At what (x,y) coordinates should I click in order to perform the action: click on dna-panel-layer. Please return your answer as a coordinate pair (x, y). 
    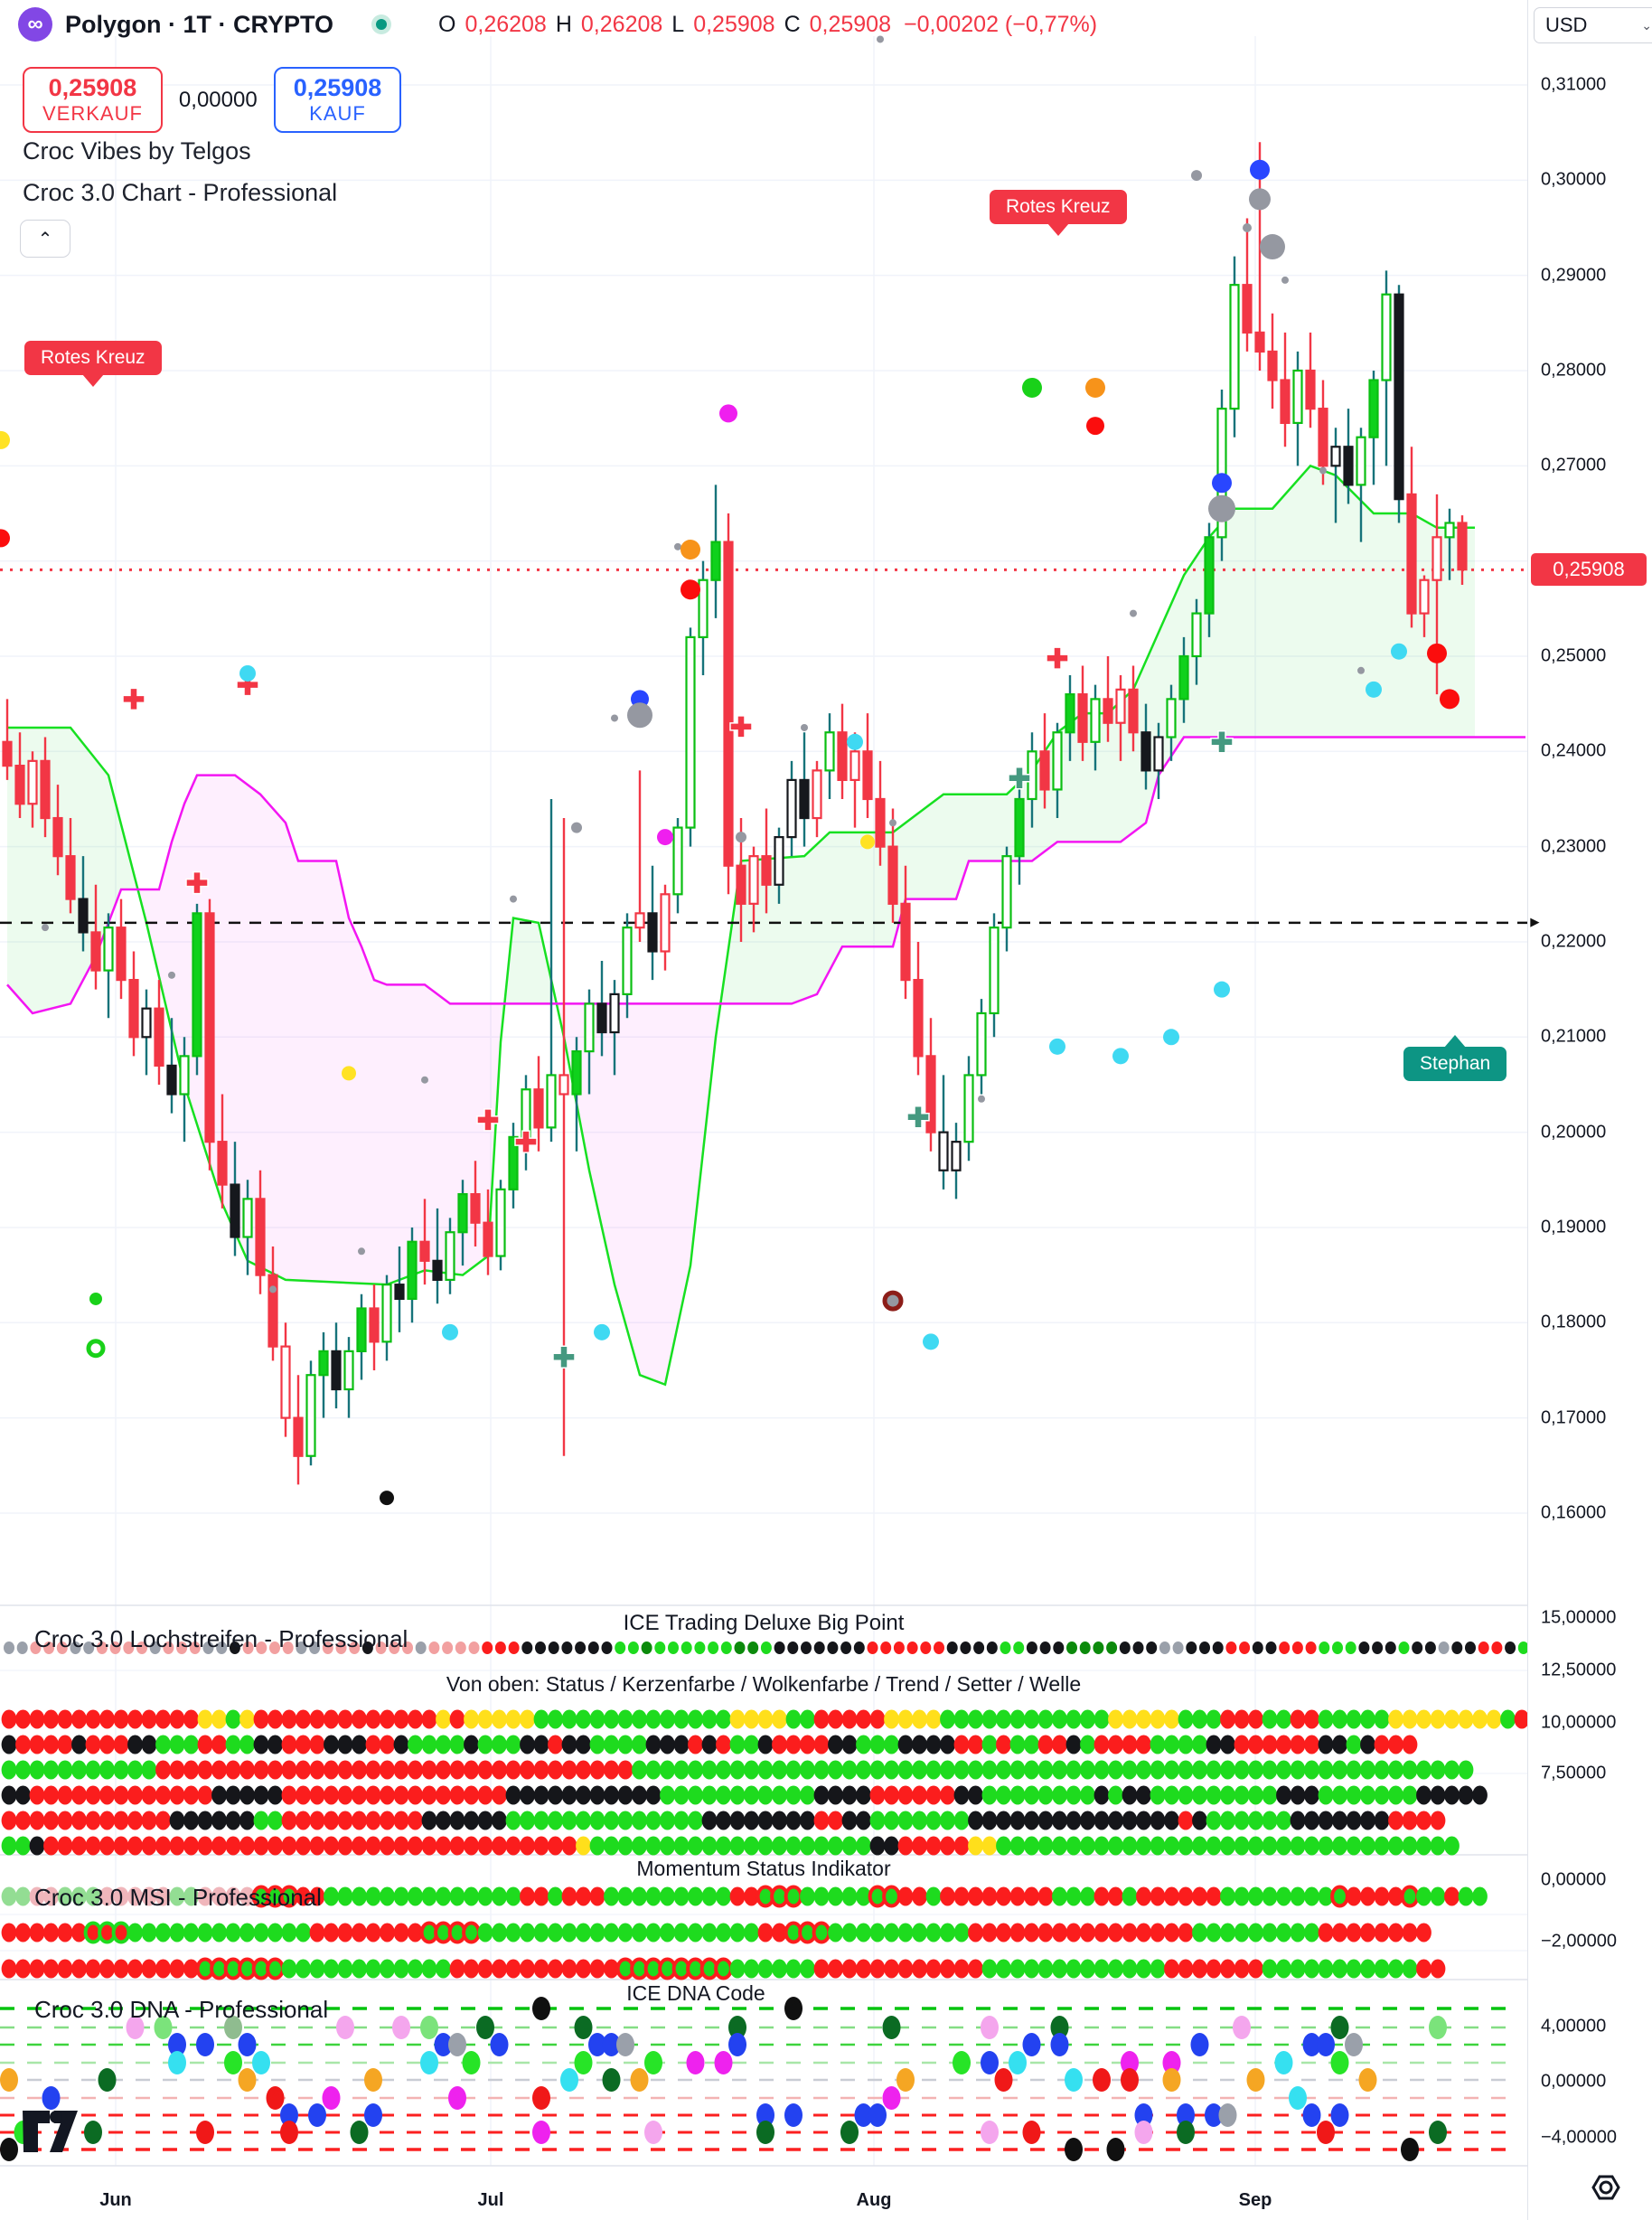
    Looking at the image, I should click on (753, 2079).